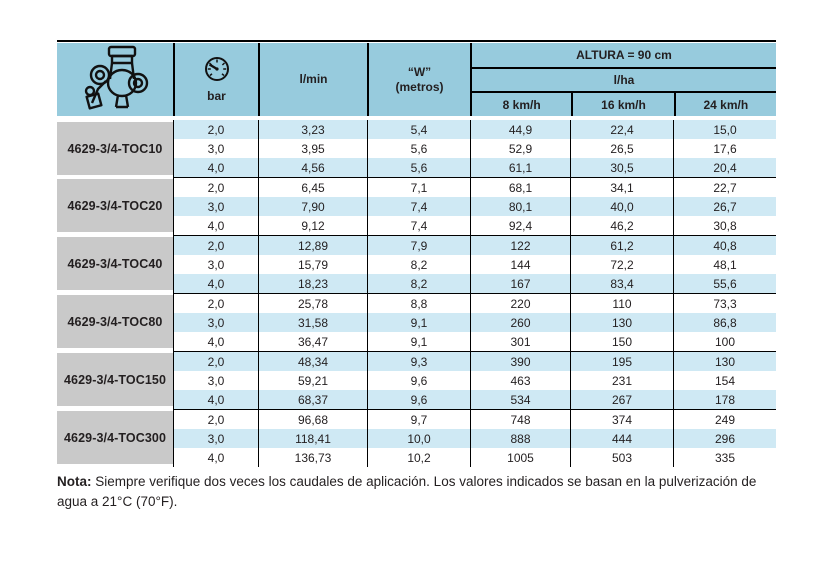 The image size is (822, 567). What do you see at coordinates (312, 361) in the screenshot?
I see `data-value-cell: 48,34` at bounding box center [312, 361].